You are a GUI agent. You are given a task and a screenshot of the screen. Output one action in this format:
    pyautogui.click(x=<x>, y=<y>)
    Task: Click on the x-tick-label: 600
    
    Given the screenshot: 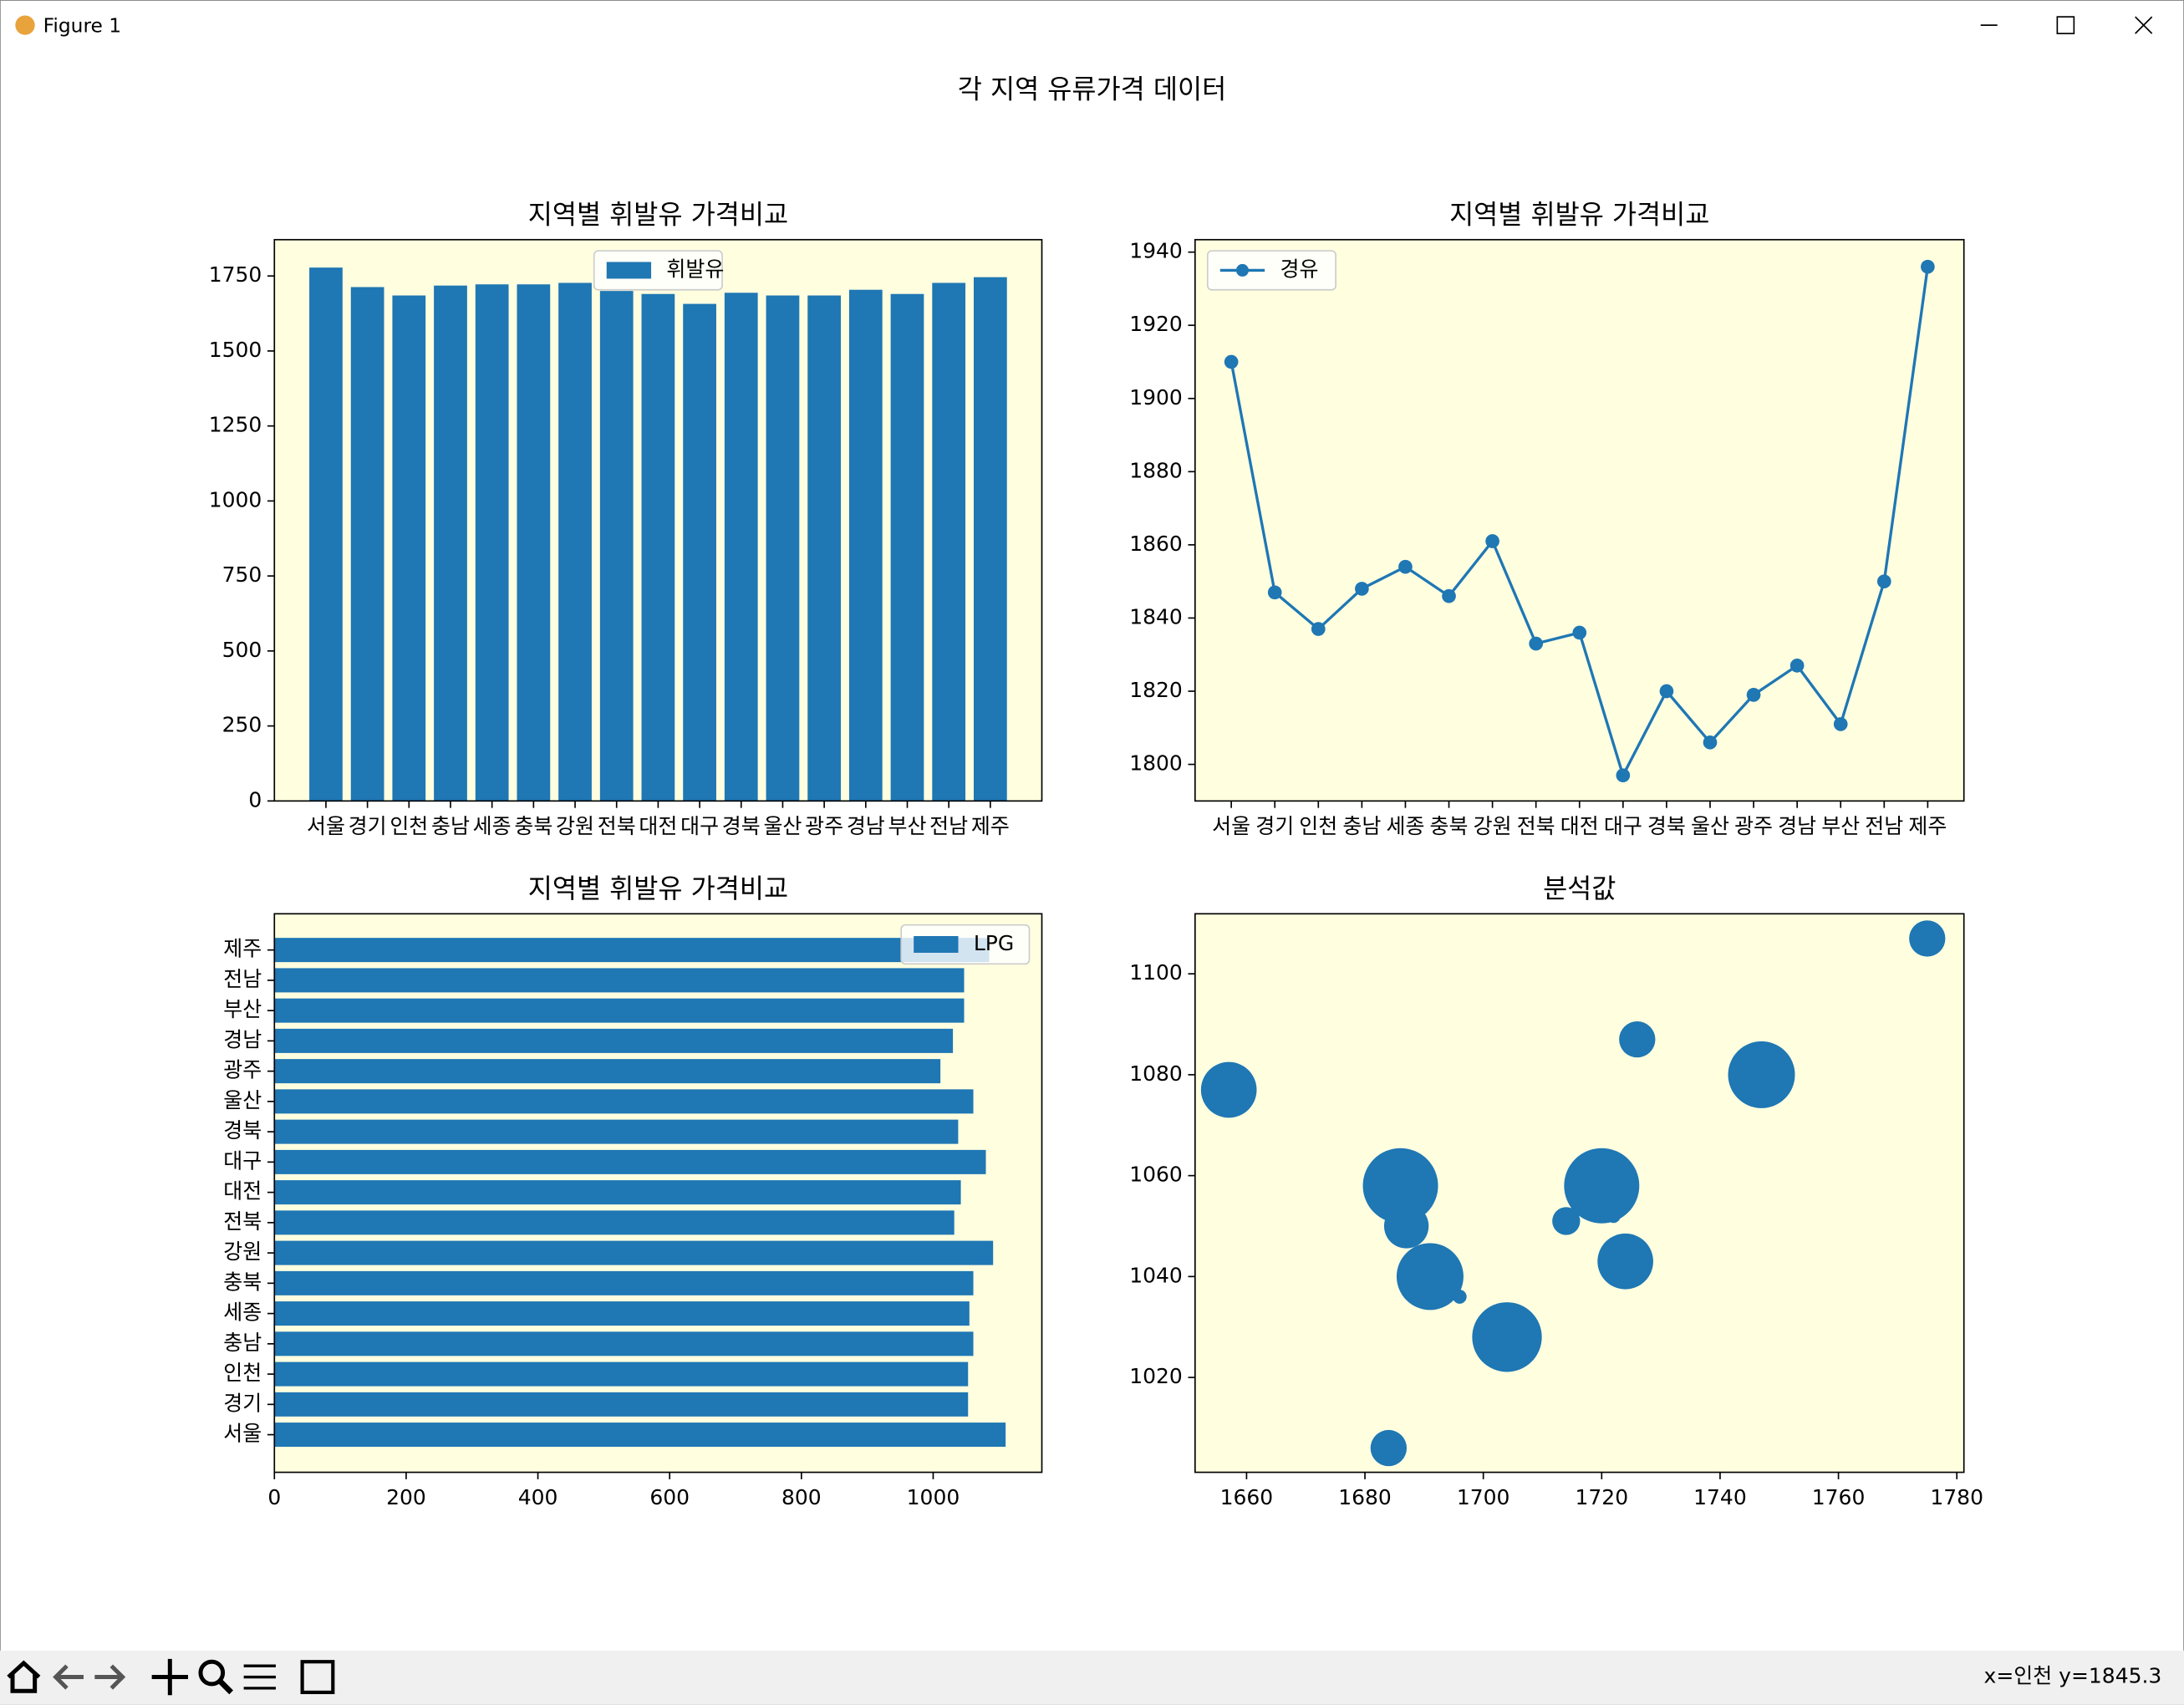 What is the action you would take?
    pyautogui.click(x=669, y=1497)
    